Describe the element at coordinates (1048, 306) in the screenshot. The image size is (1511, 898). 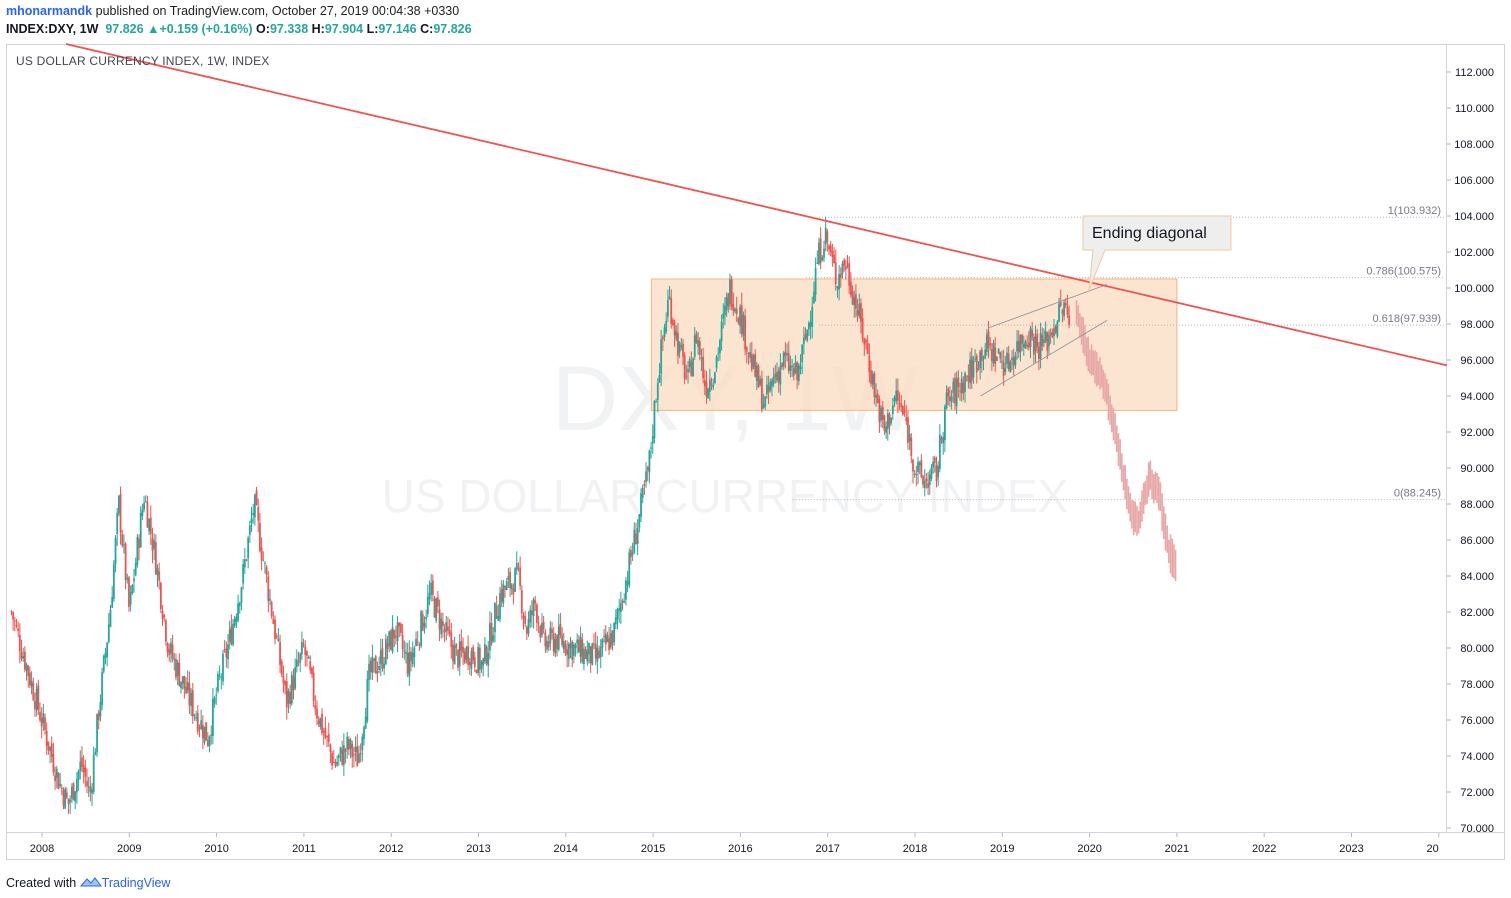
I see `ending-diagonal-upper-line` at that location.